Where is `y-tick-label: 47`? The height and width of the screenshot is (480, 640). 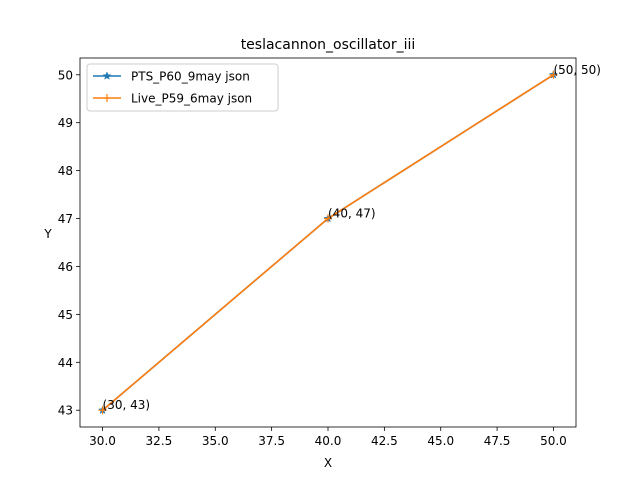
y-tick-label: 47 is located at coordinates (65, 219).